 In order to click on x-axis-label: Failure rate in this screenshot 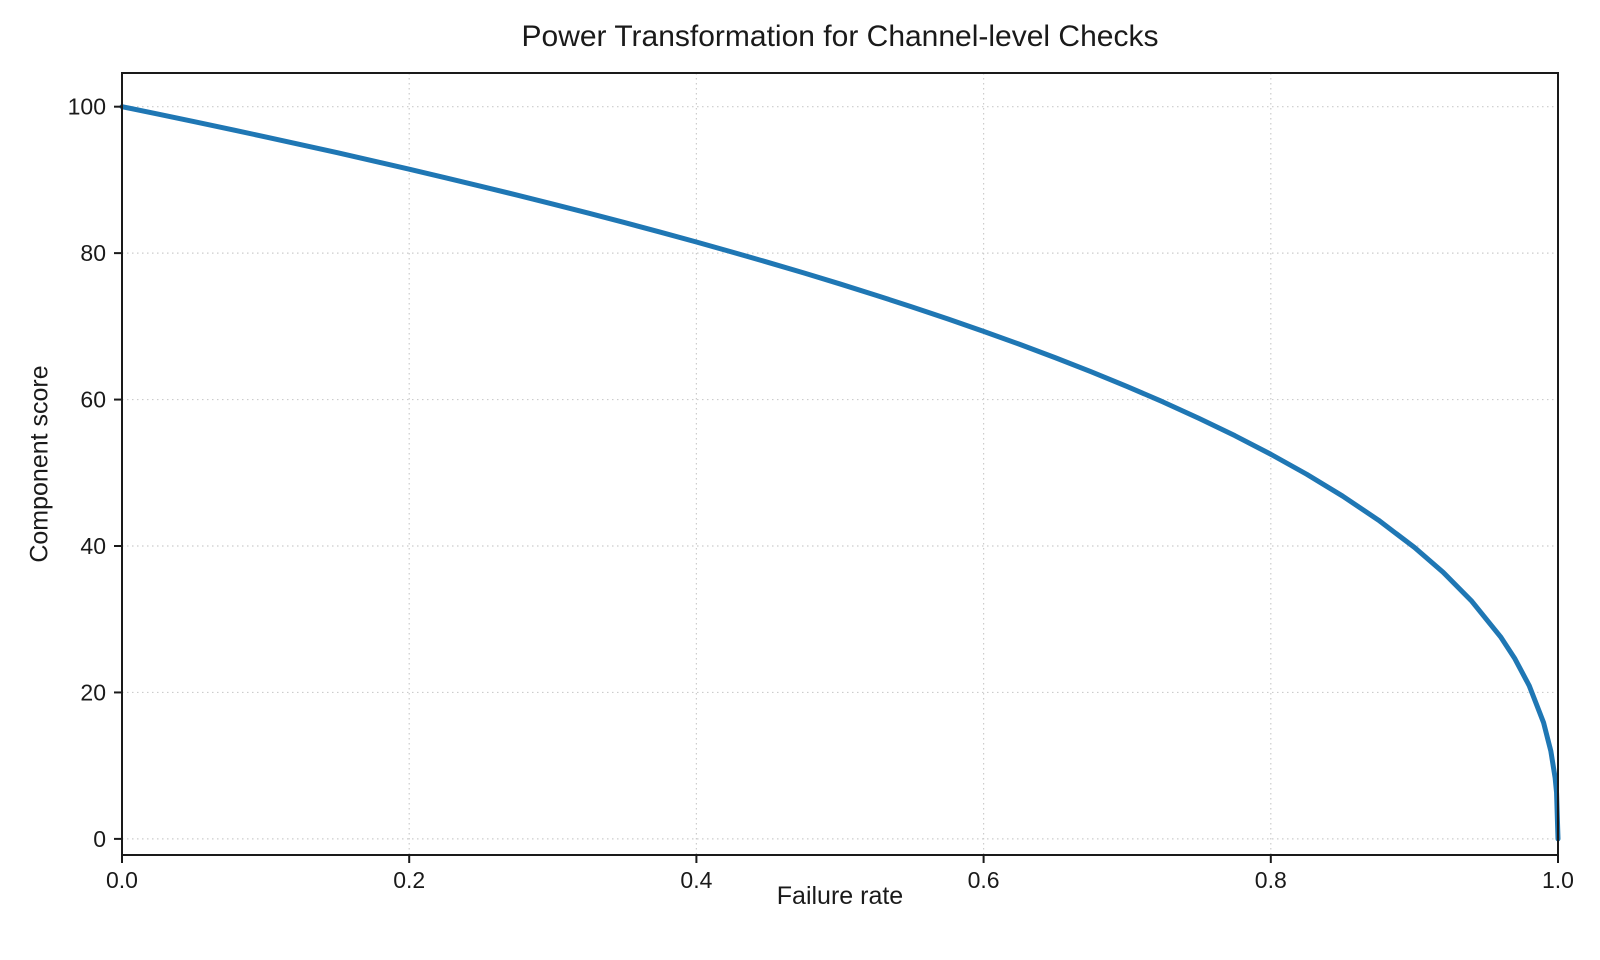, I will do `click(840, 896)`.